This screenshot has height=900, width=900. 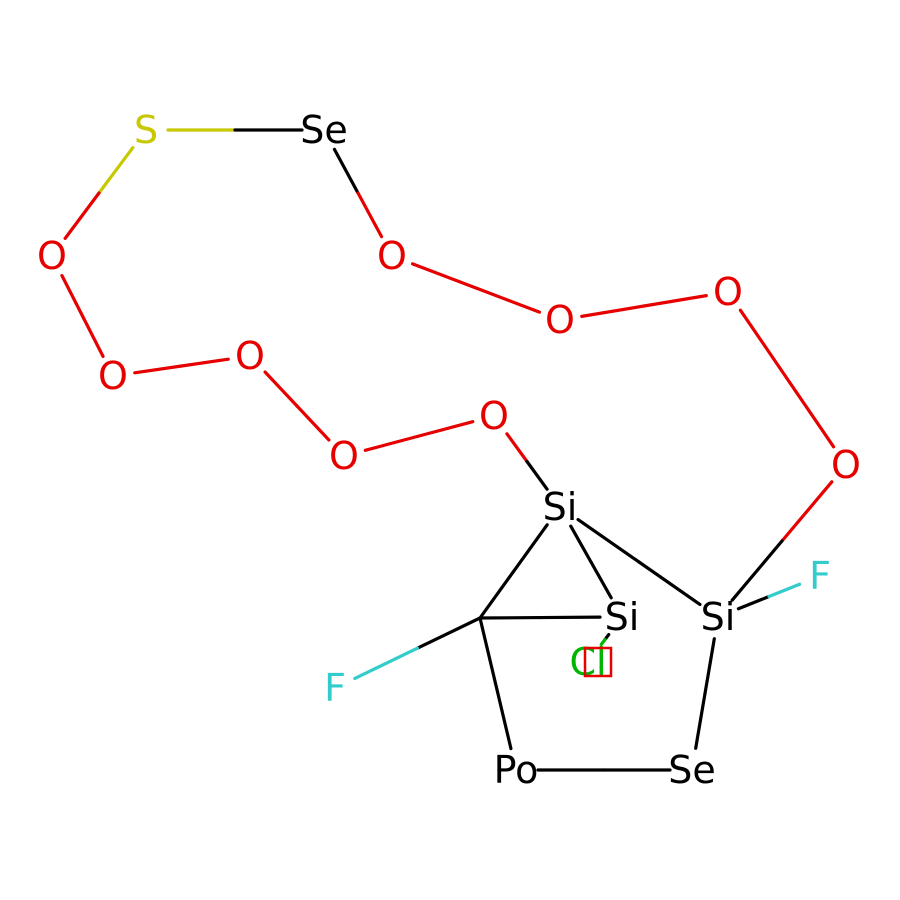 What do you see at coordinates (846, 465) in the screenshot?
I see `atom-o-a9: O` at bounding box center [846, 465].